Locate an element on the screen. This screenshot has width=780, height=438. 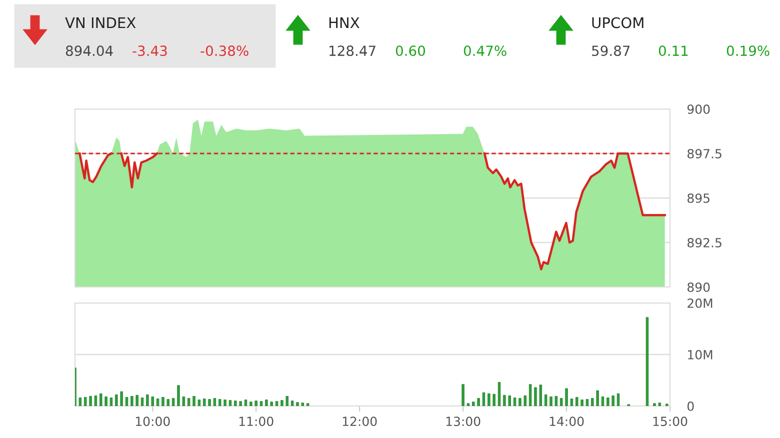
text: 128.47 is located at coordinates (353, 51).